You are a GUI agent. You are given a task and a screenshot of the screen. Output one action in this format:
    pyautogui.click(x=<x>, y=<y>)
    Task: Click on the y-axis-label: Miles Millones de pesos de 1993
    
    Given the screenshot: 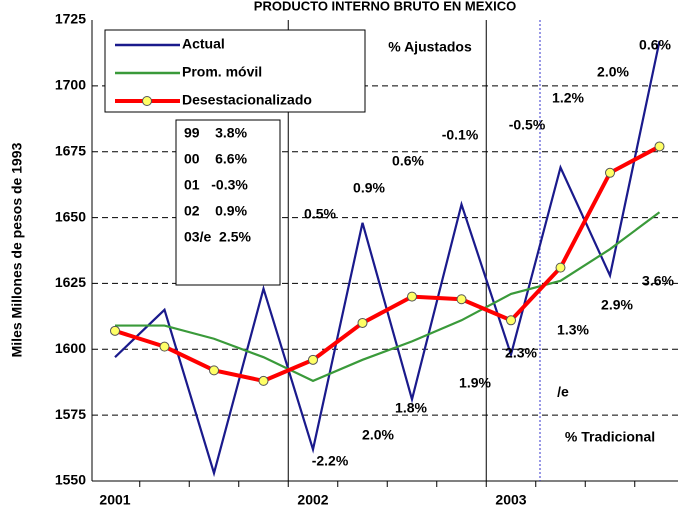 What is the action you would take?
    pyautogui.click(x=17, y=249)
    